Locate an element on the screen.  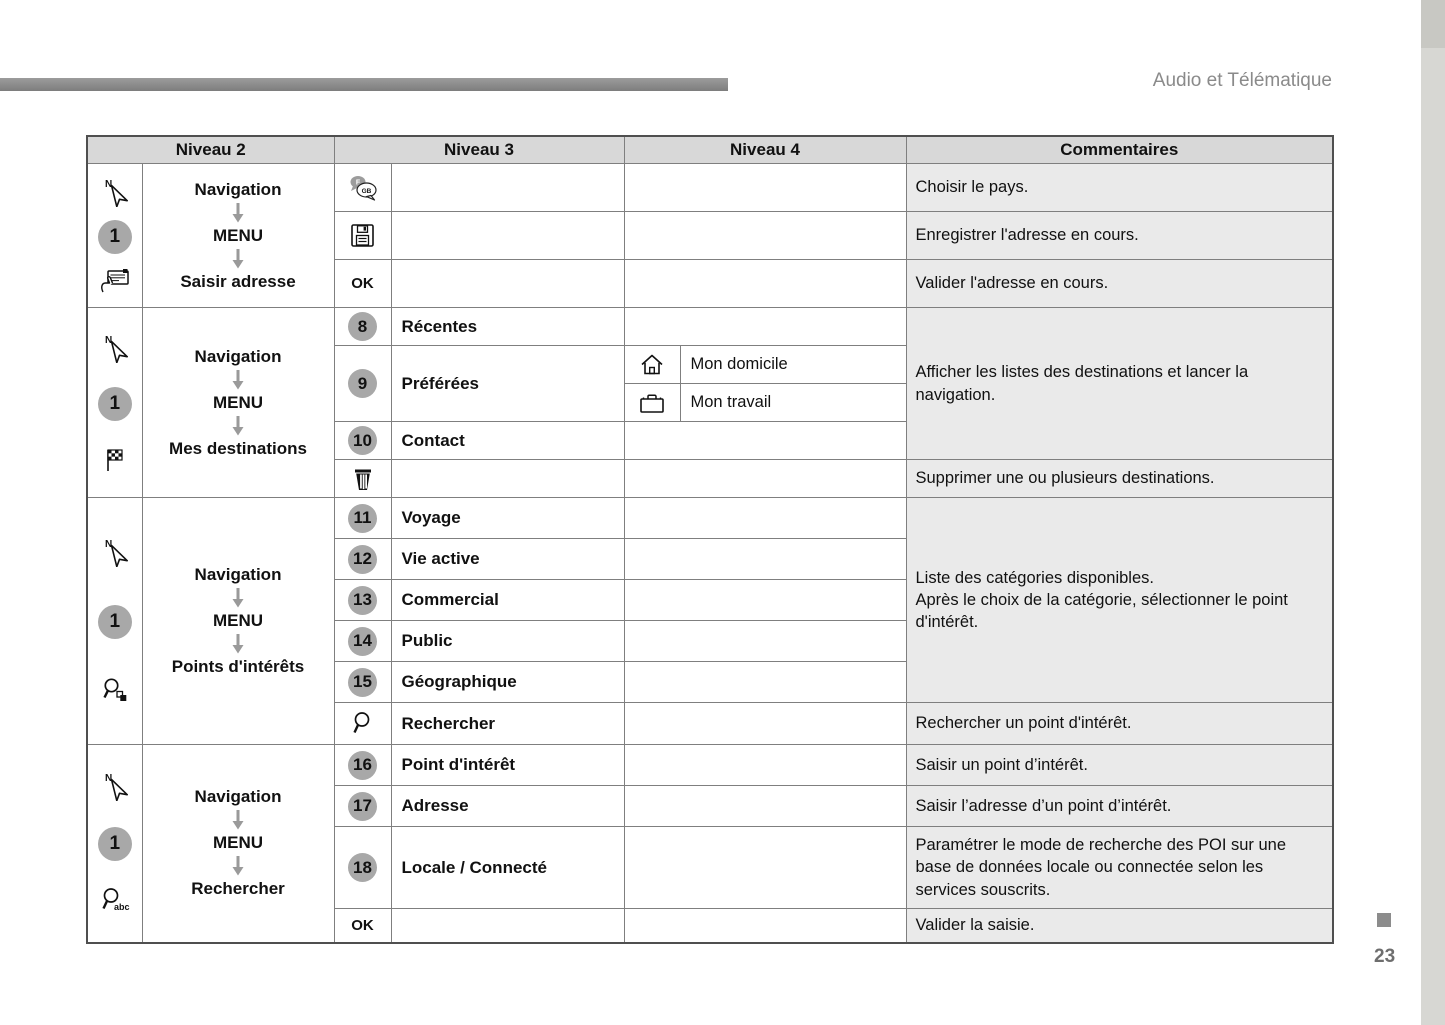
item-10-badge: 10 is located at coordinates (362, 440).